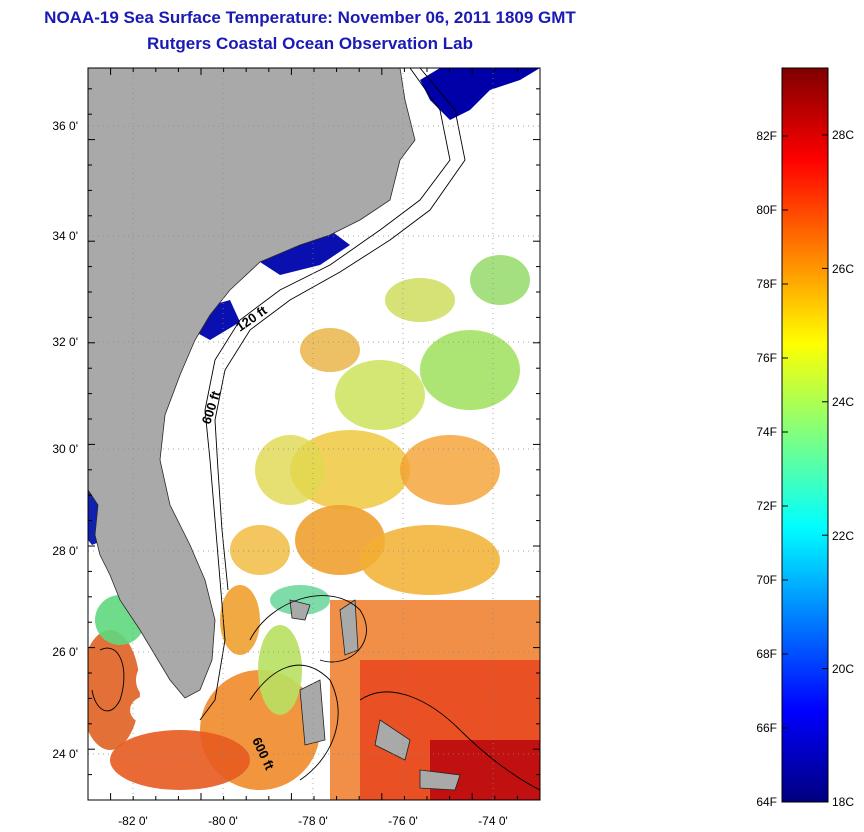  What do you see at coordinates (843, 402) in the screenshot?
I see `c-label: 24C` at bounding box center [843, 402].